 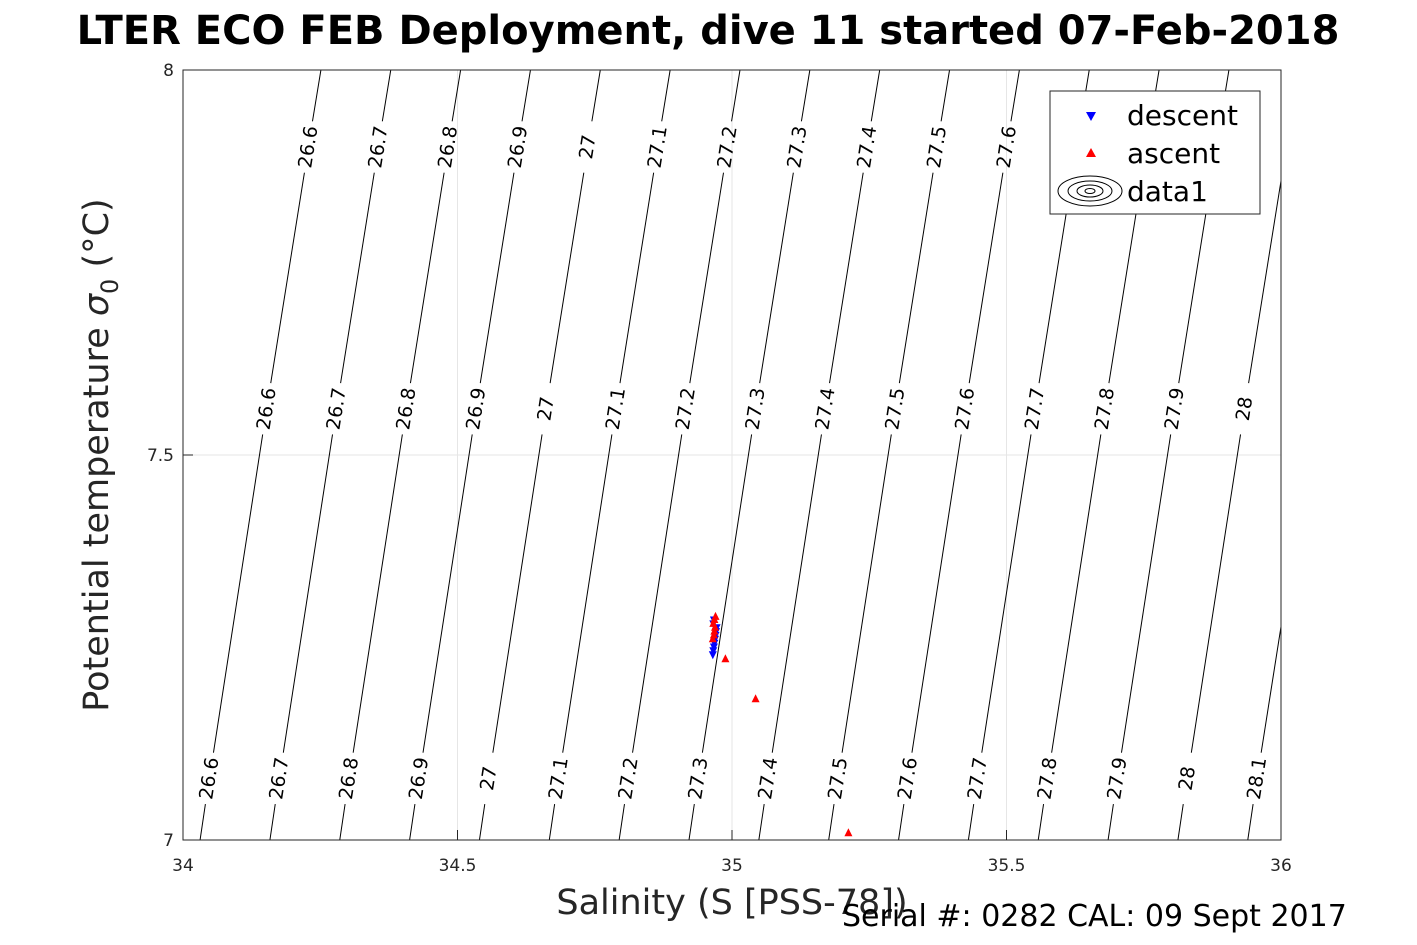 What do you see at coordinates (1281, 866) in the screenshot?
I see `x-tick-label: 36` at bounding box center [1281, 866].